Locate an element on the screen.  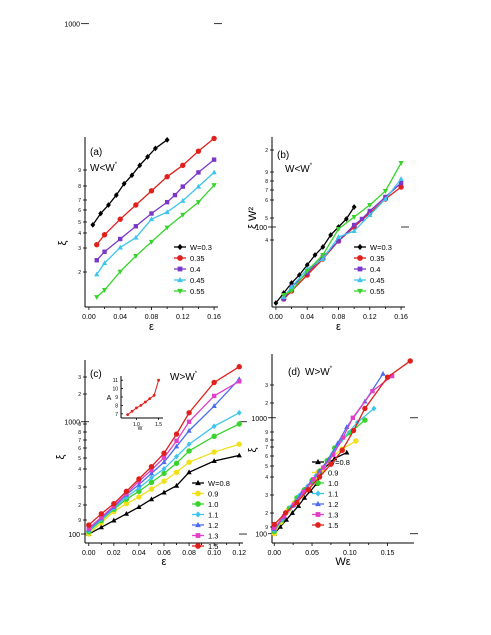
legend-label: 0.55 is located at coordinates (377, 291).